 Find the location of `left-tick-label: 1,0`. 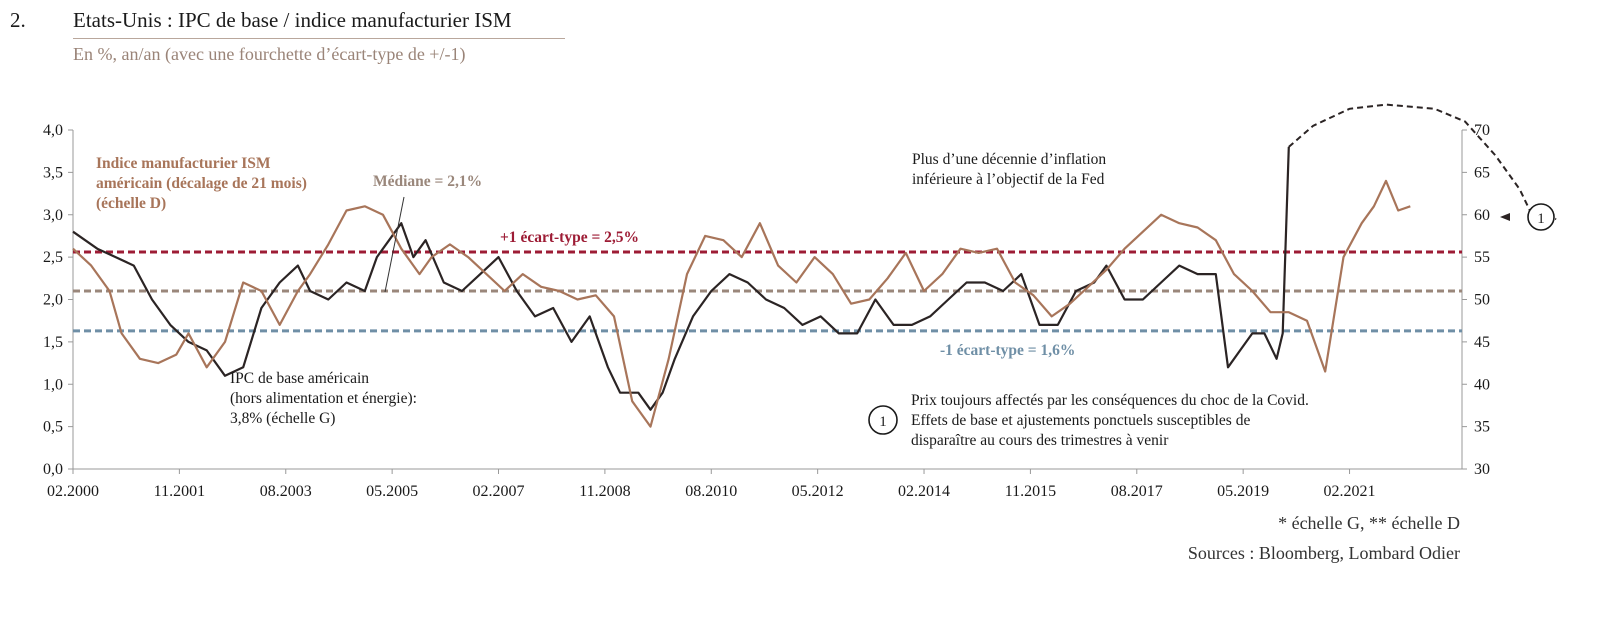

left-tick-label: 1,0 is located at coordinates (53, 384).